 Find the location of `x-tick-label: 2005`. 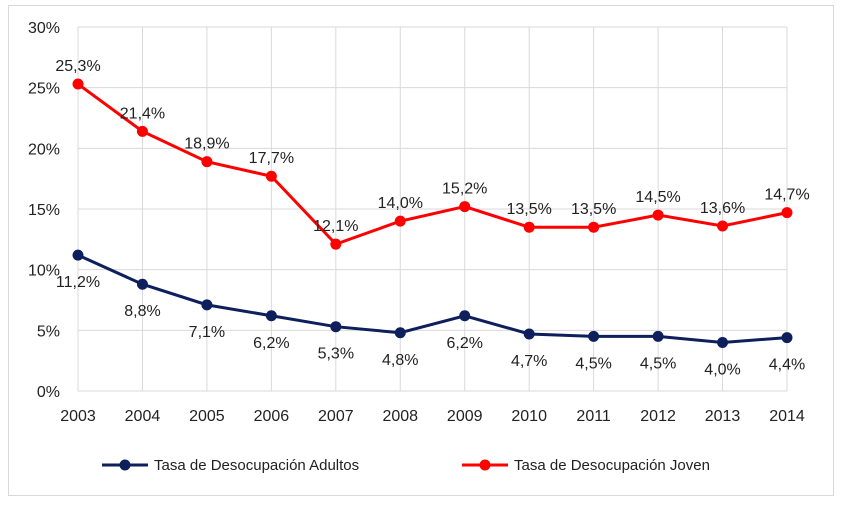

x-tick-label: 2005 is located at coordinates (207, 416).